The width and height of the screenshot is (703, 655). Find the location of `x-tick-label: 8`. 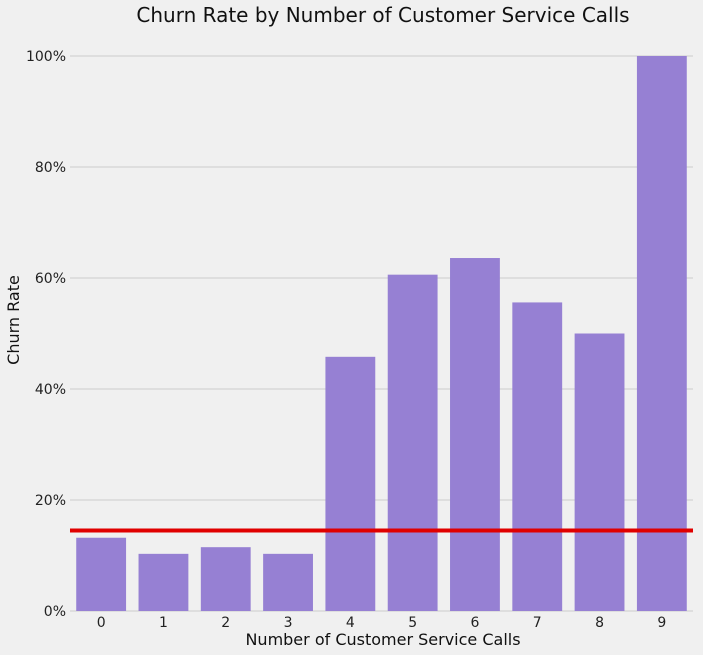

x-tick-label: 8 is located at coordinates (599, 623).